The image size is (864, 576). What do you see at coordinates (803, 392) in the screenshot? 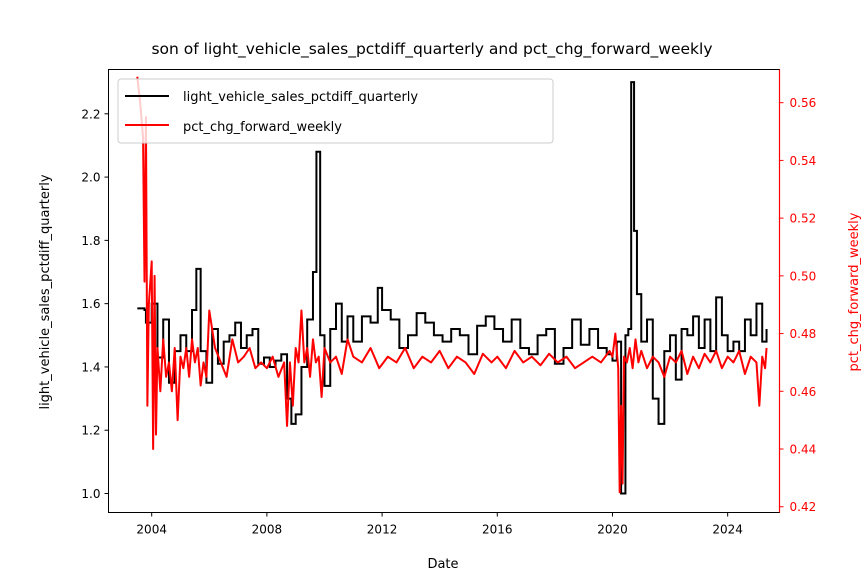
I see `y2-tick-label: 0.46` at bounding box center [803, 392].